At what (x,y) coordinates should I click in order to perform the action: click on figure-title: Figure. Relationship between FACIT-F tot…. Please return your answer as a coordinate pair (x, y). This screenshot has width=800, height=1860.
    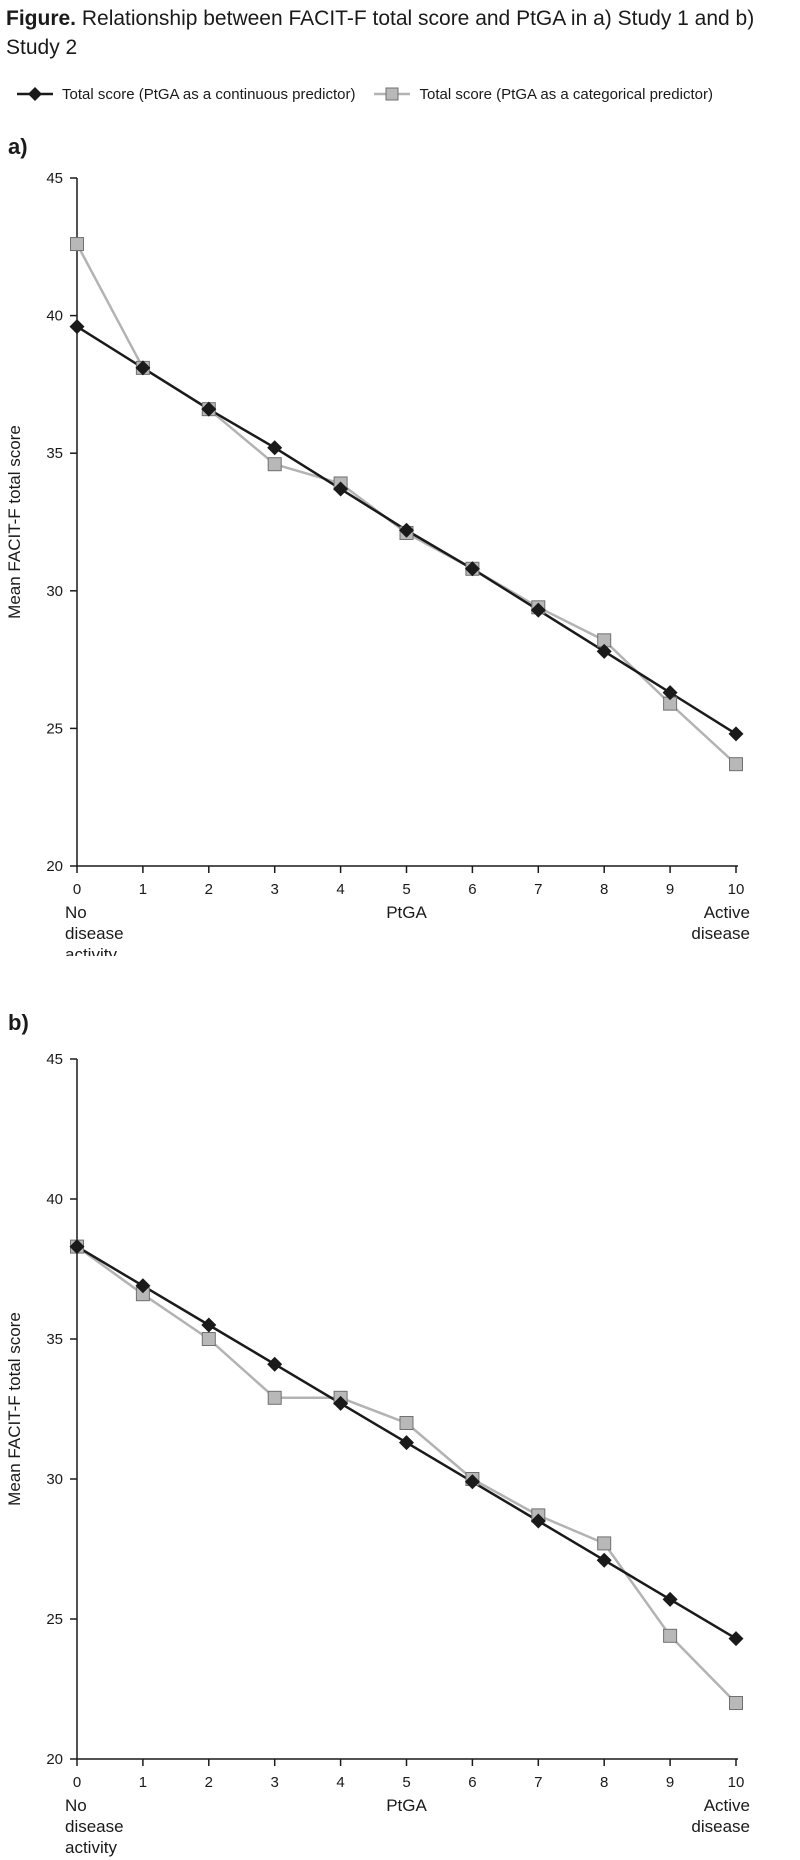
    Looking at the image, I should click on (396, 33).